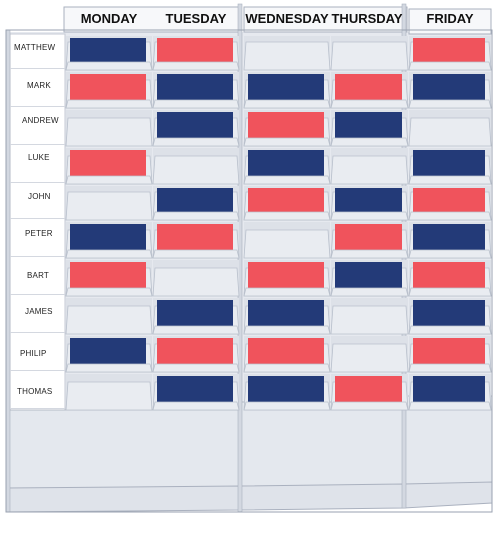 The height and width of the screenshot is (533, 493). I want to click on name-label-bart: BART, so click(38, 275).